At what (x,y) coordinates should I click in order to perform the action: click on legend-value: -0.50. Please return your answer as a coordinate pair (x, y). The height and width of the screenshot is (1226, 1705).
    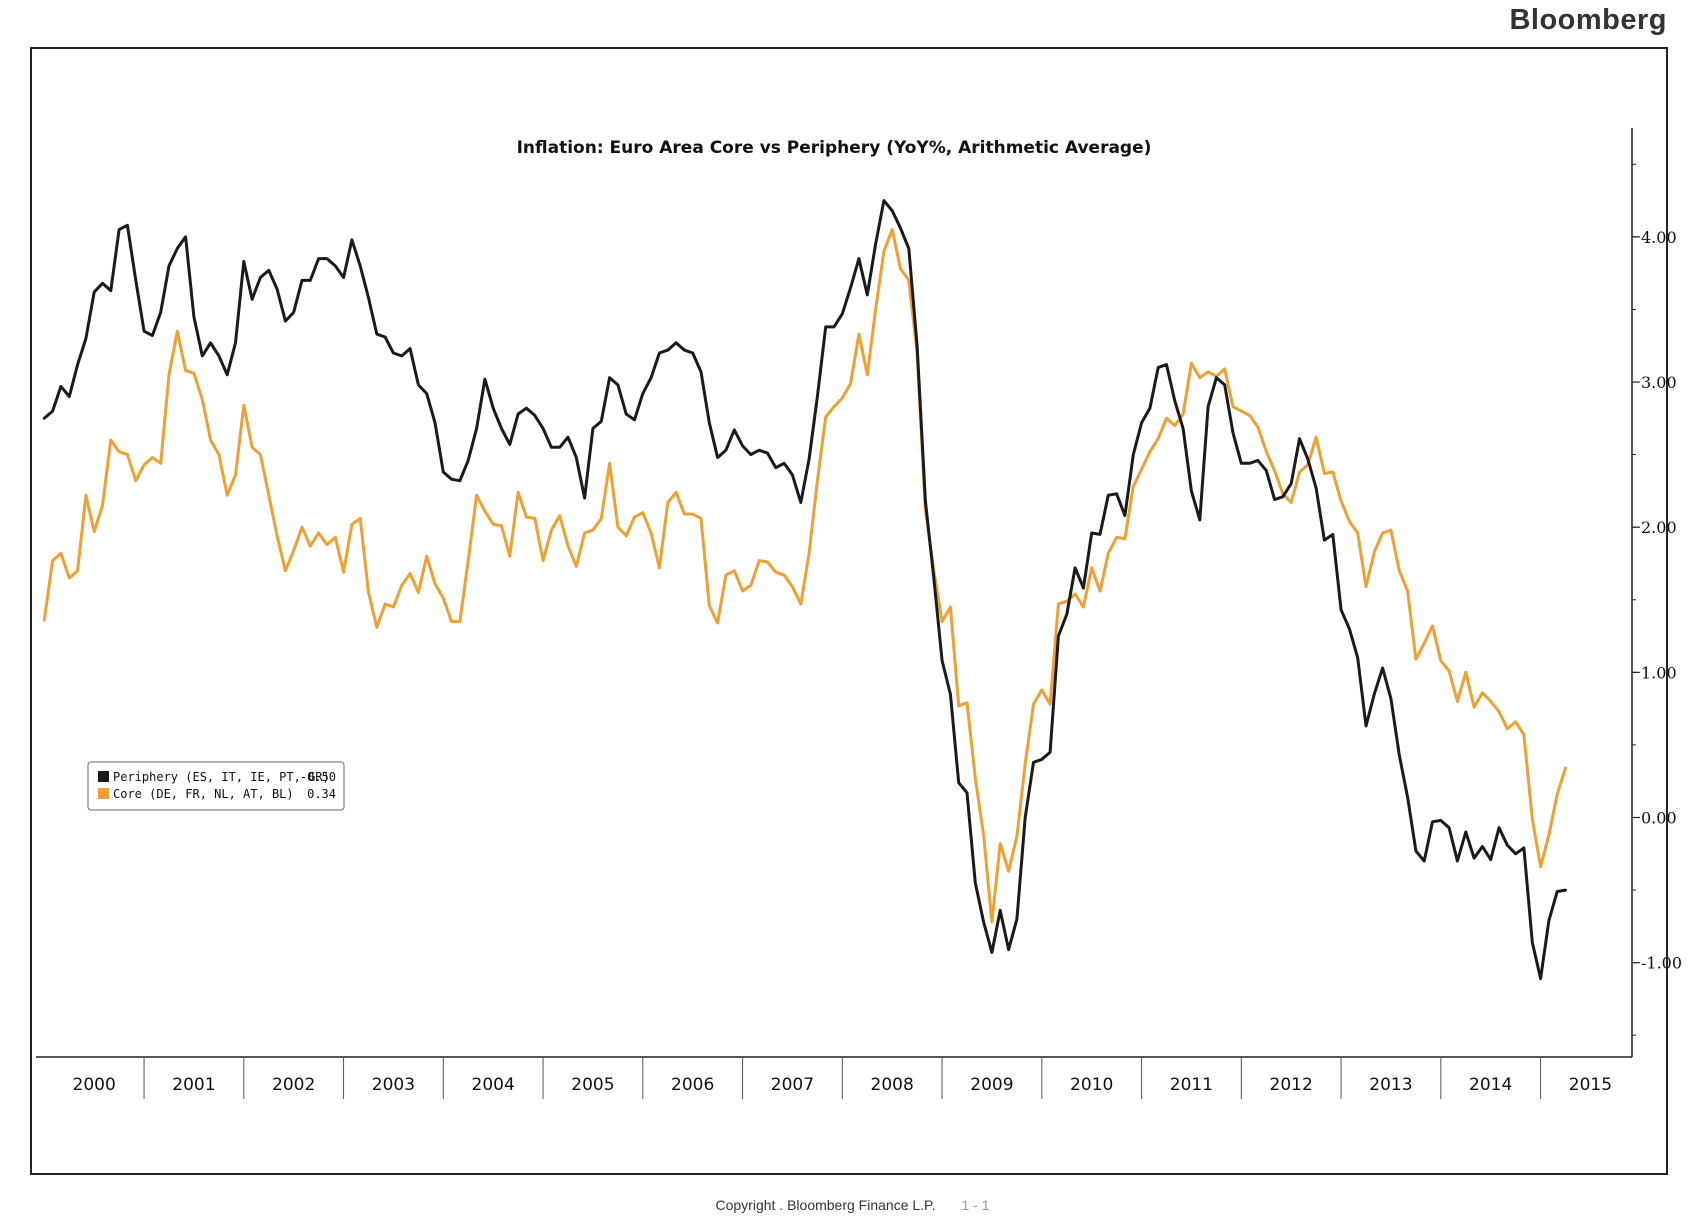
    Looking at the image, I should click on (318, 777).